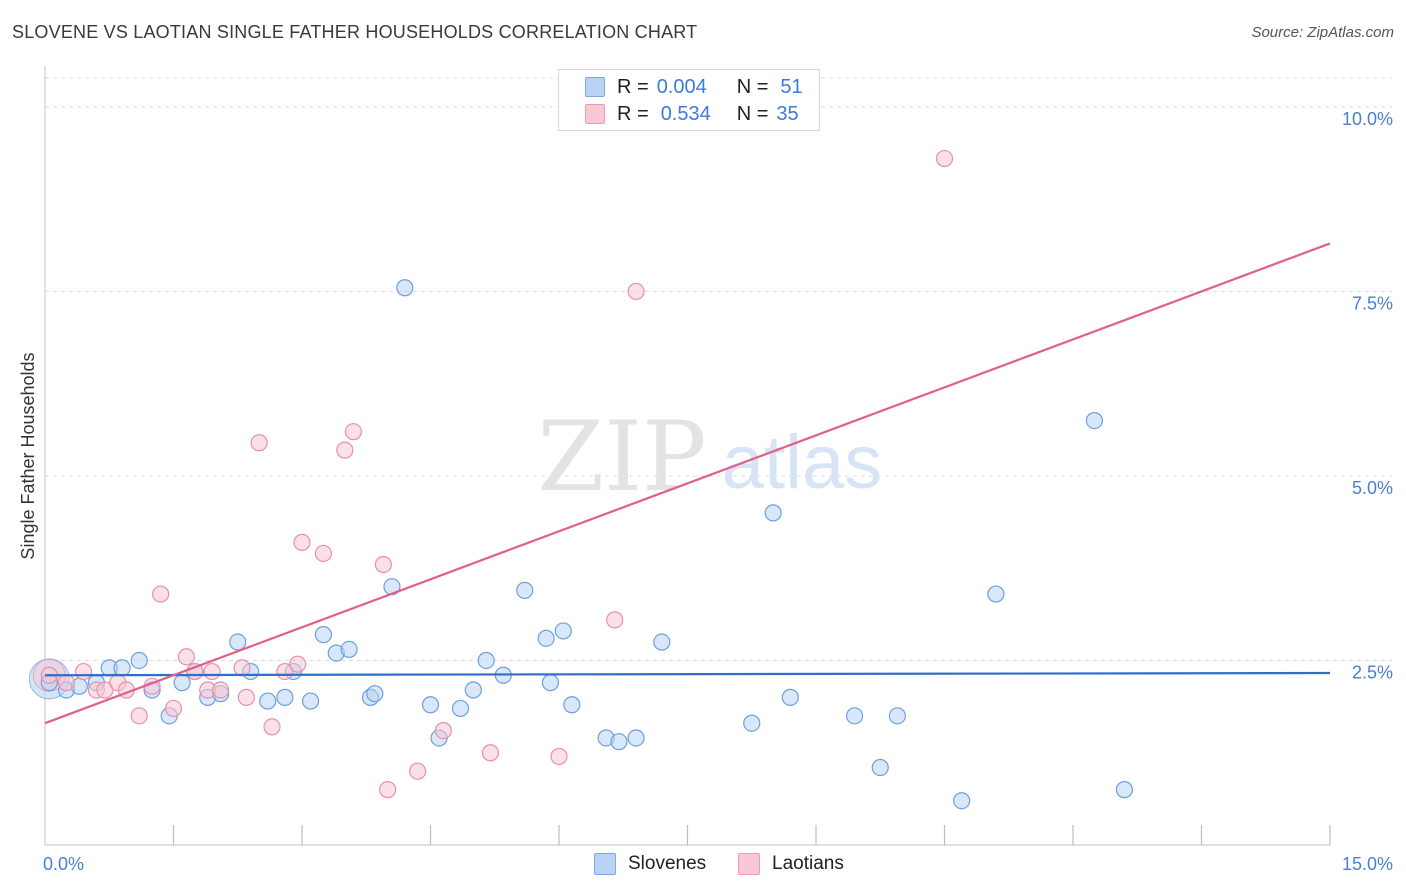 The height and width of the screenshot is (892, 1406). I want to click on y-tick-label: 7.5%, so click(1372, 303).